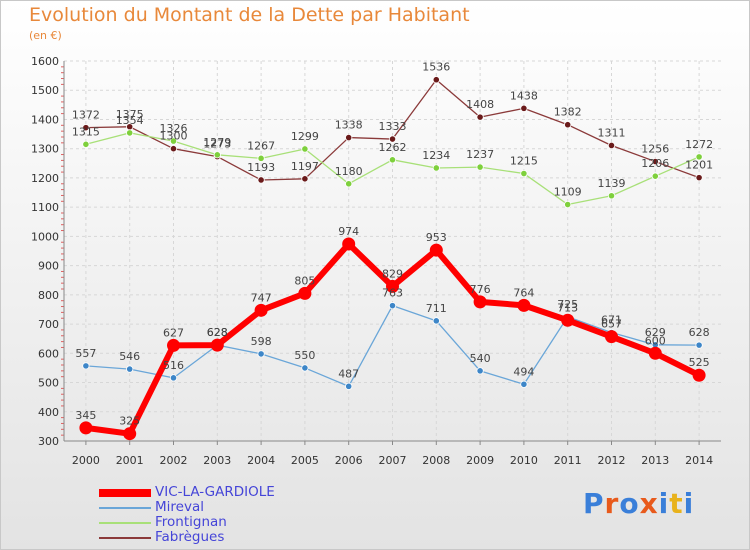 This screenshot has width=750, height=550. What do you see at coordinates (130, 120) in the screenshot?
I see `data-label-frontignan: 1354` at bounding box center [130, 120].